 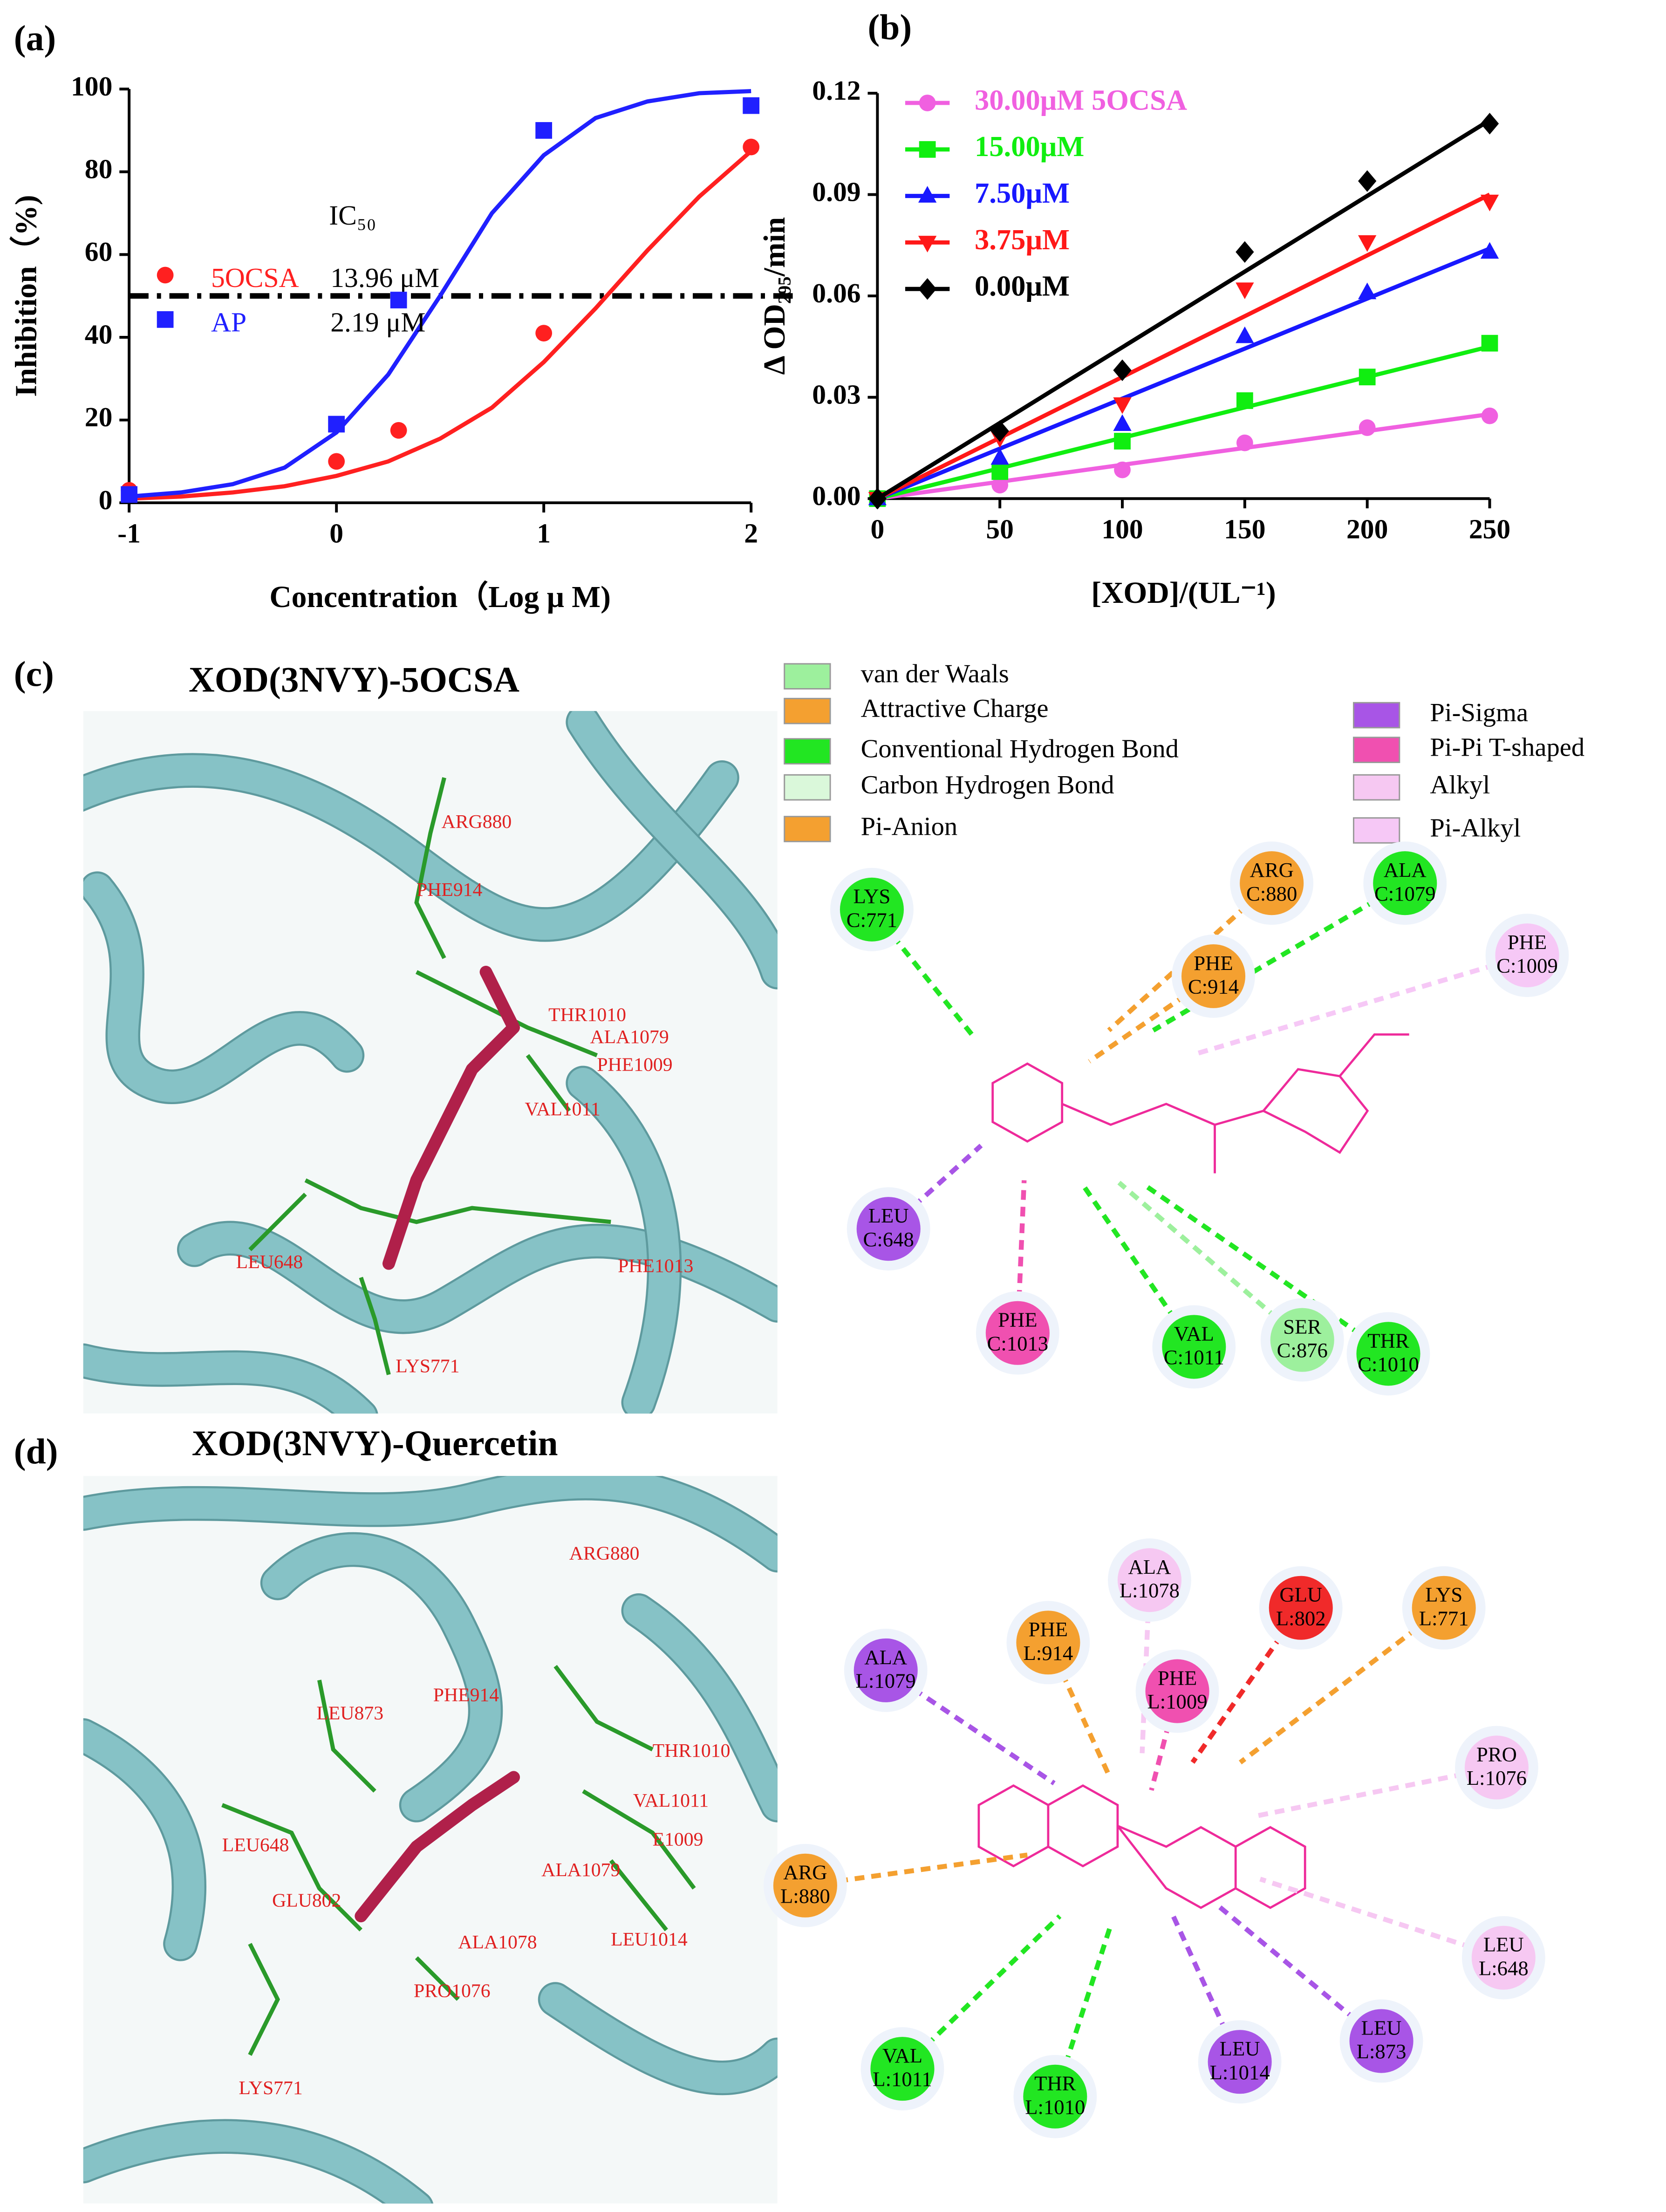 What do you see at coordinates (1122, 528) in the screenshot?
I see `x-tick-label: 100` at bounding box center [1122, 528].